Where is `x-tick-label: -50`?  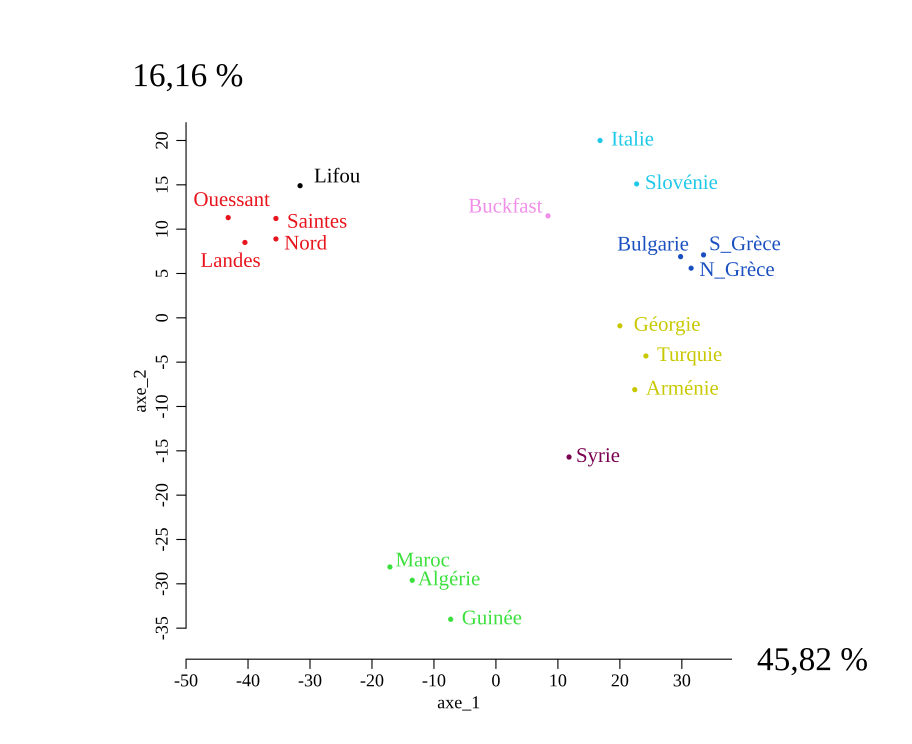 x-tick-label: -50 is located at coordinates (186, 680).